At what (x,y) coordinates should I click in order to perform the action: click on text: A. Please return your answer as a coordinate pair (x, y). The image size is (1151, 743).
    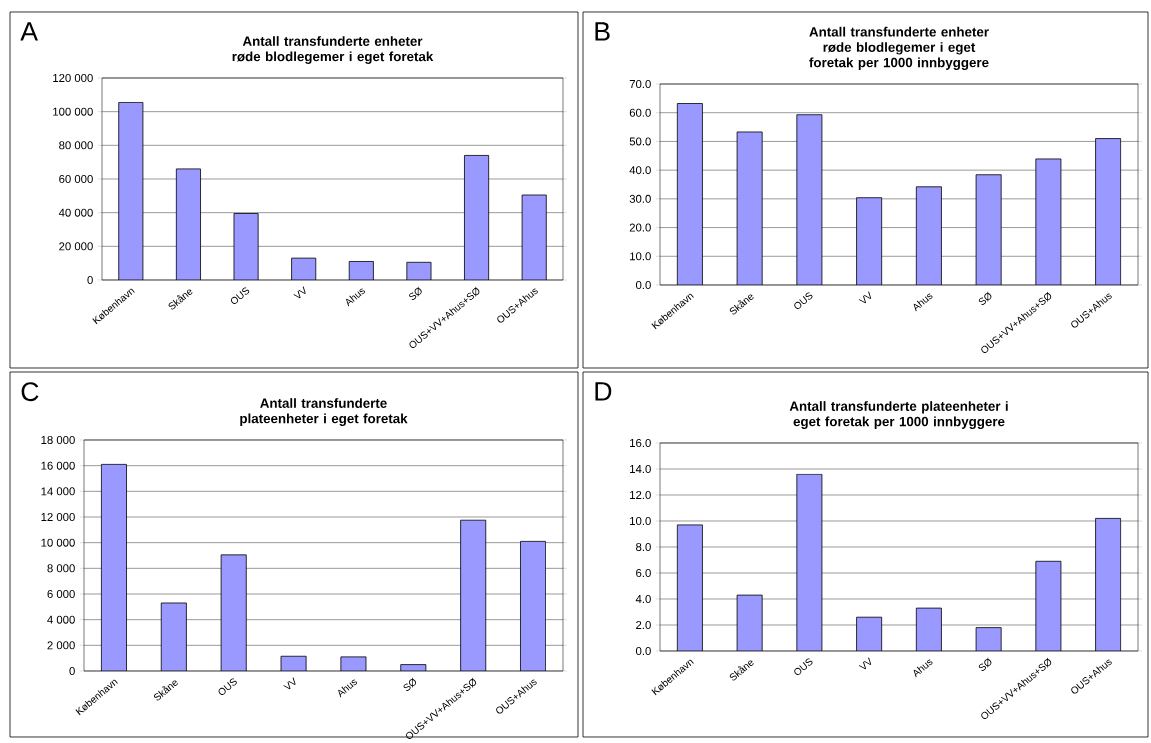
    Looking at the image, I should click on (29, 31).